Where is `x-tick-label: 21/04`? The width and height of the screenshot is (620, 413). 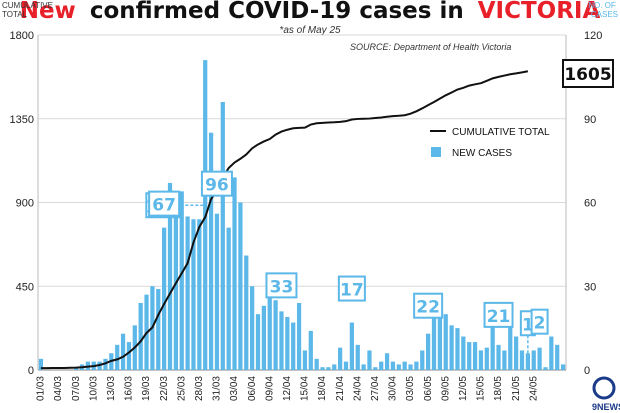 x-tick-label: 21/04 is located at coordinates (340, 388).